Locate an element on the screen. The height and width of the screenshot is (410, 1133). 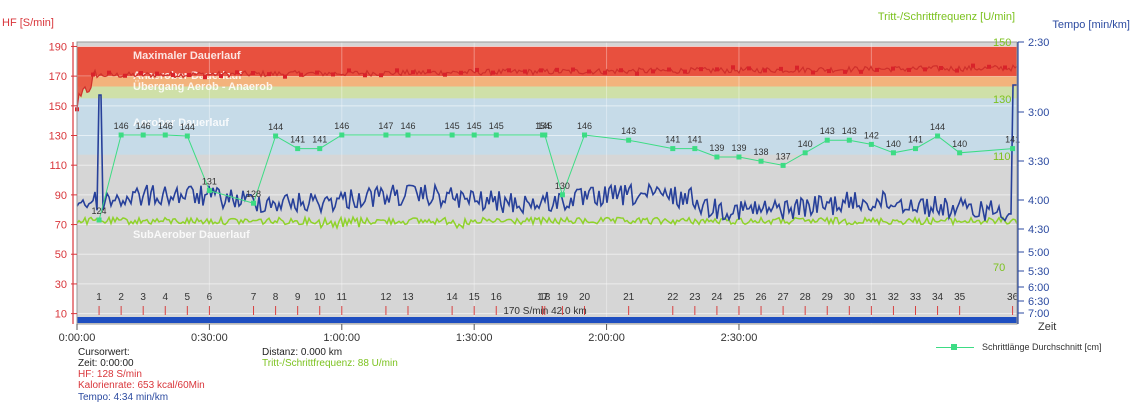
lap-number: 4 is located at coordinates (165, 297).